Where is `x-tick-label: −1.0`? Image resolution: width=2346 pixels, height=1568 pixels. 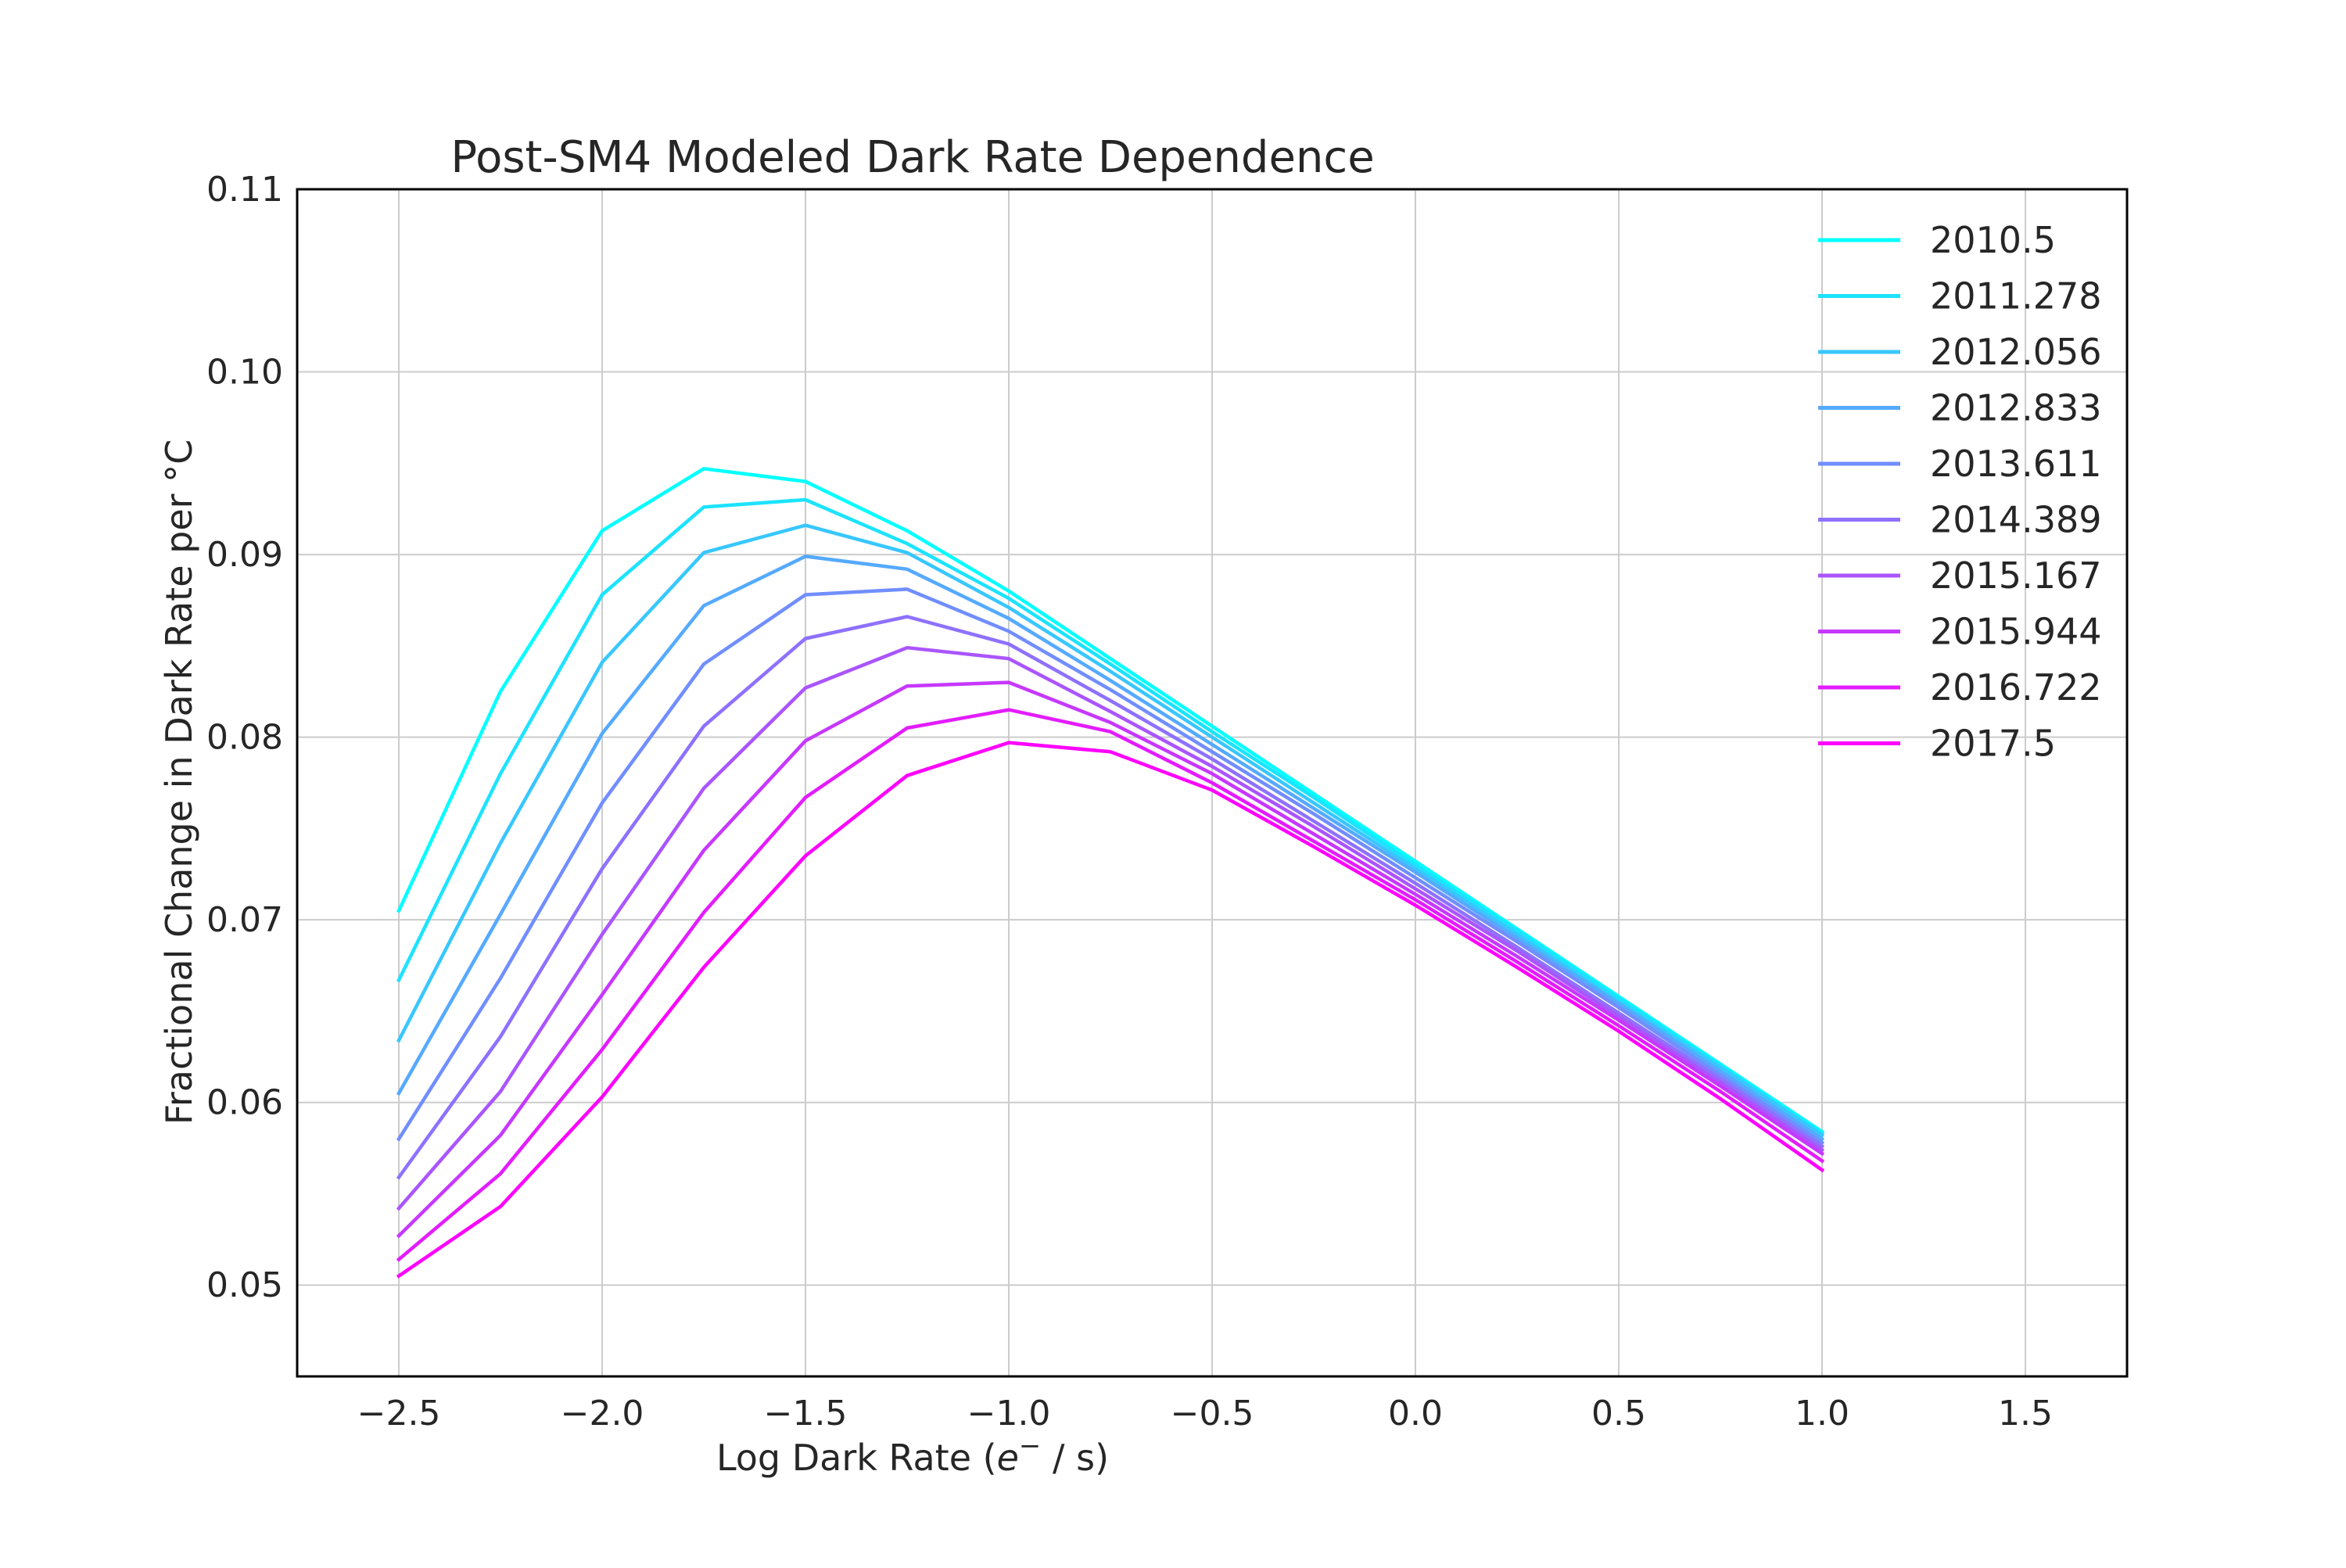
x-tick-label: −1.0 is located at coordinates (1009, 1413).